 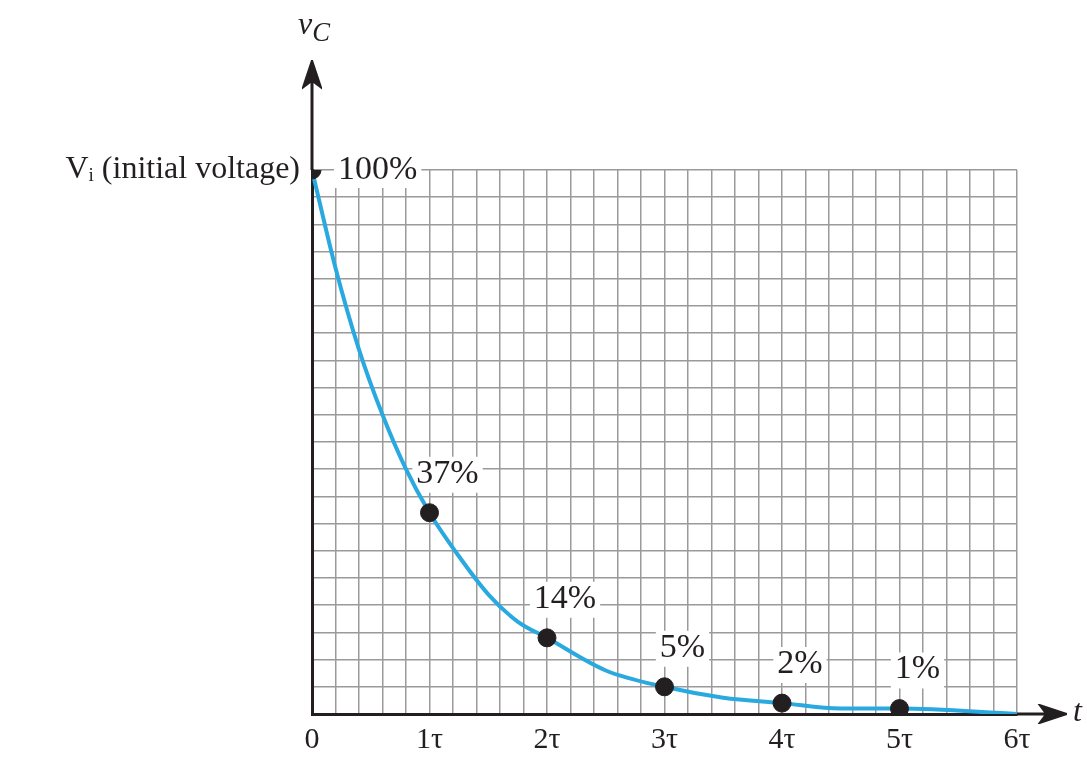 What do you see at coordinates (547, 737) in the screenshot?
I see `x-tick-label: 2τ` at bounding box center [547, 737].